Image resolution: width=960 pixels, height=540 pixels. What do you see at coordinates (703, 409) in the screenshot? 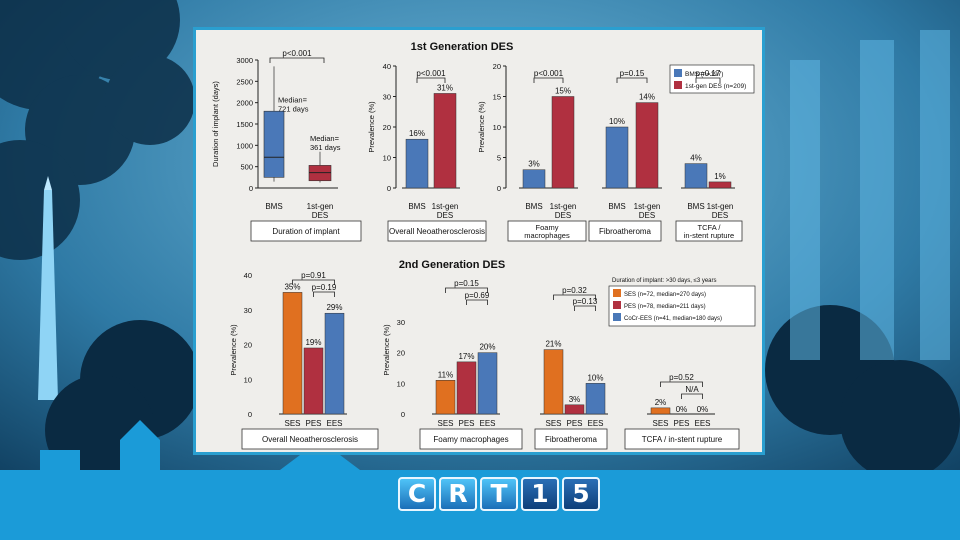
I see `data-label: 0%` at bounding box center [703, 409].